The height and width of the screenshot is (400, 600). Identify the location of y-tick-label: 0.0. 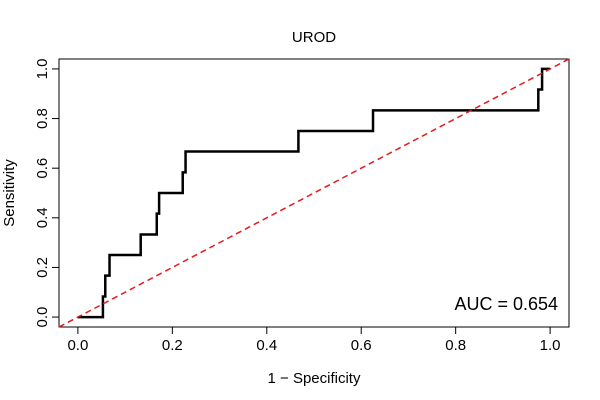
(42, 317).